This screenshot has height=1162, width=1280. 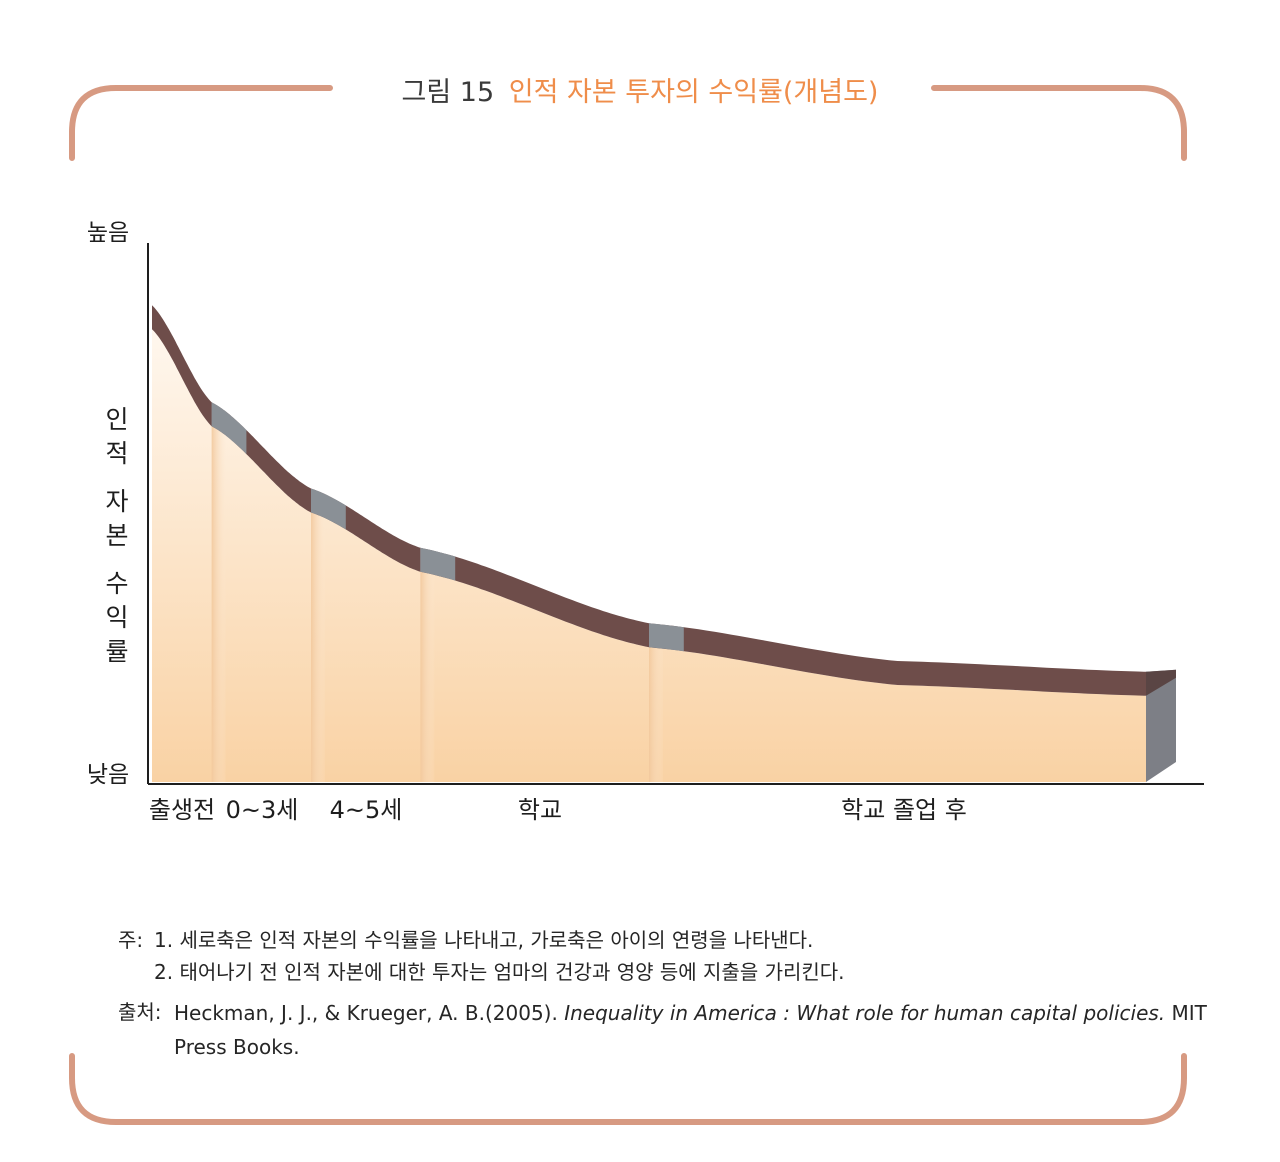 What do you see at coordinates (131, 940) in the screenshot?
I see `notes-label: 주:` at bounding box center [131, 940].